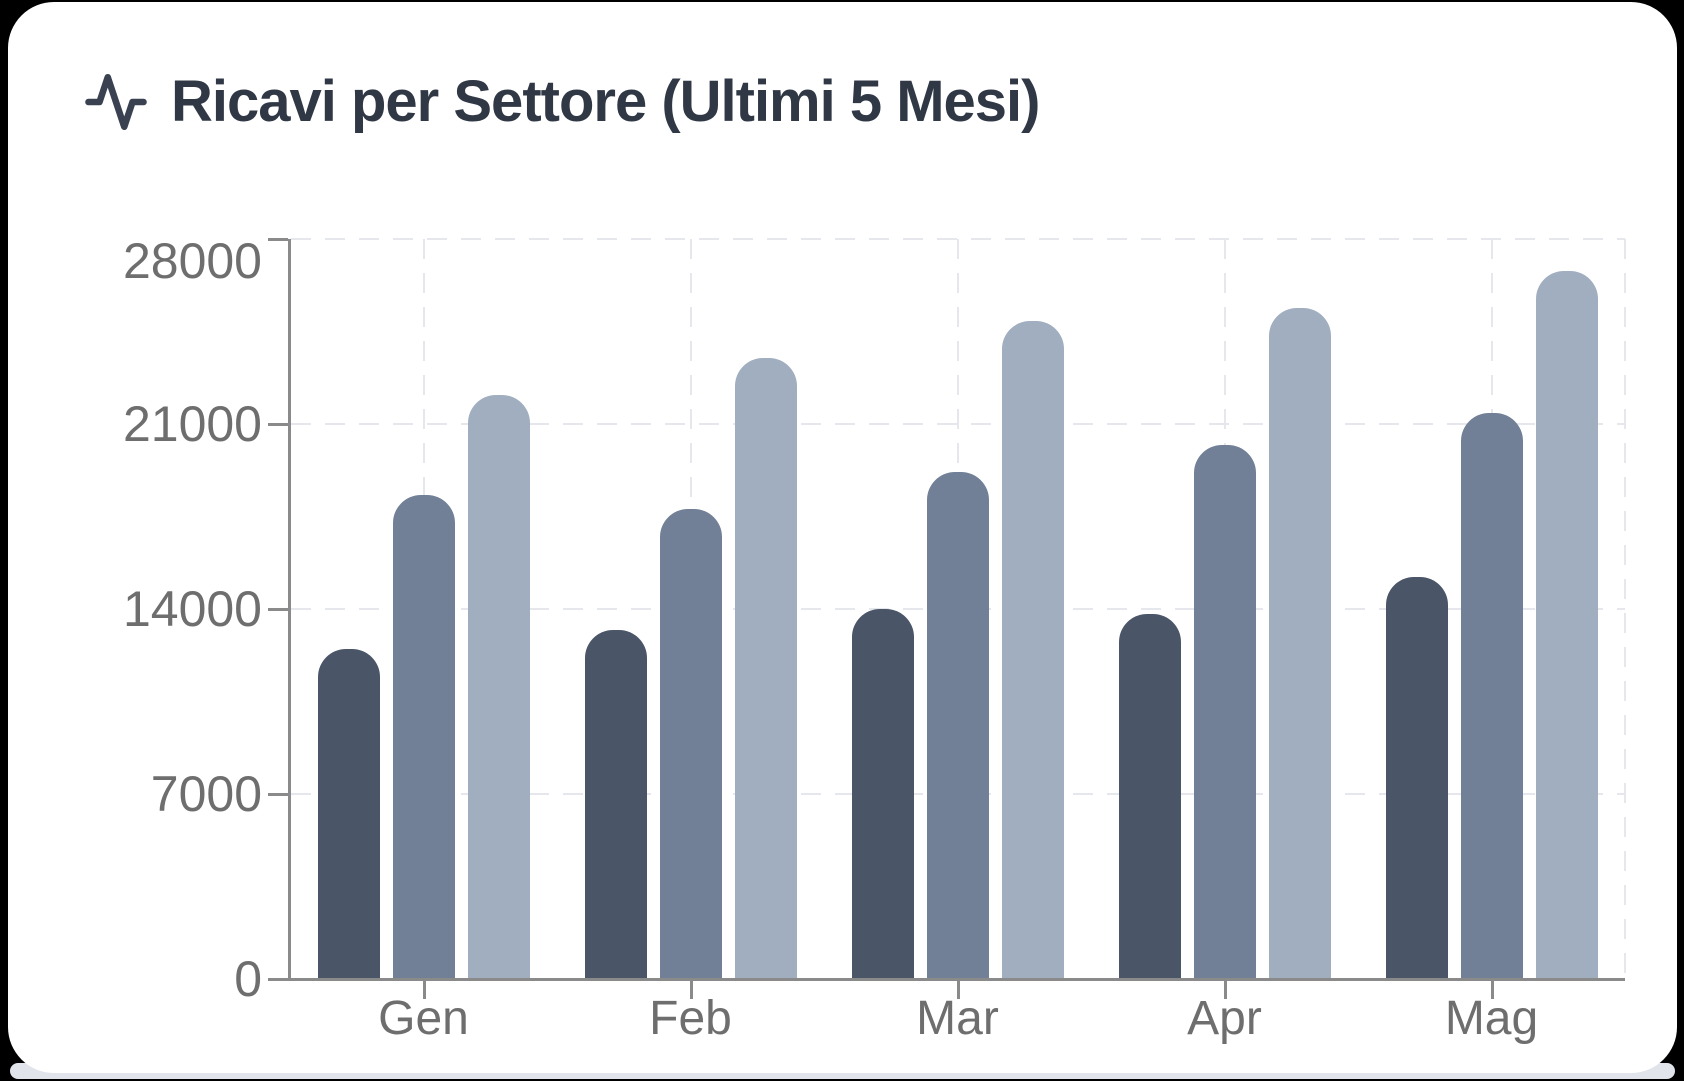 This screenshot has width=1684, height=1081. Describe the element at coordinates (192, 424) in the screenshot. I see `y-axis-label: 21000` at that location.